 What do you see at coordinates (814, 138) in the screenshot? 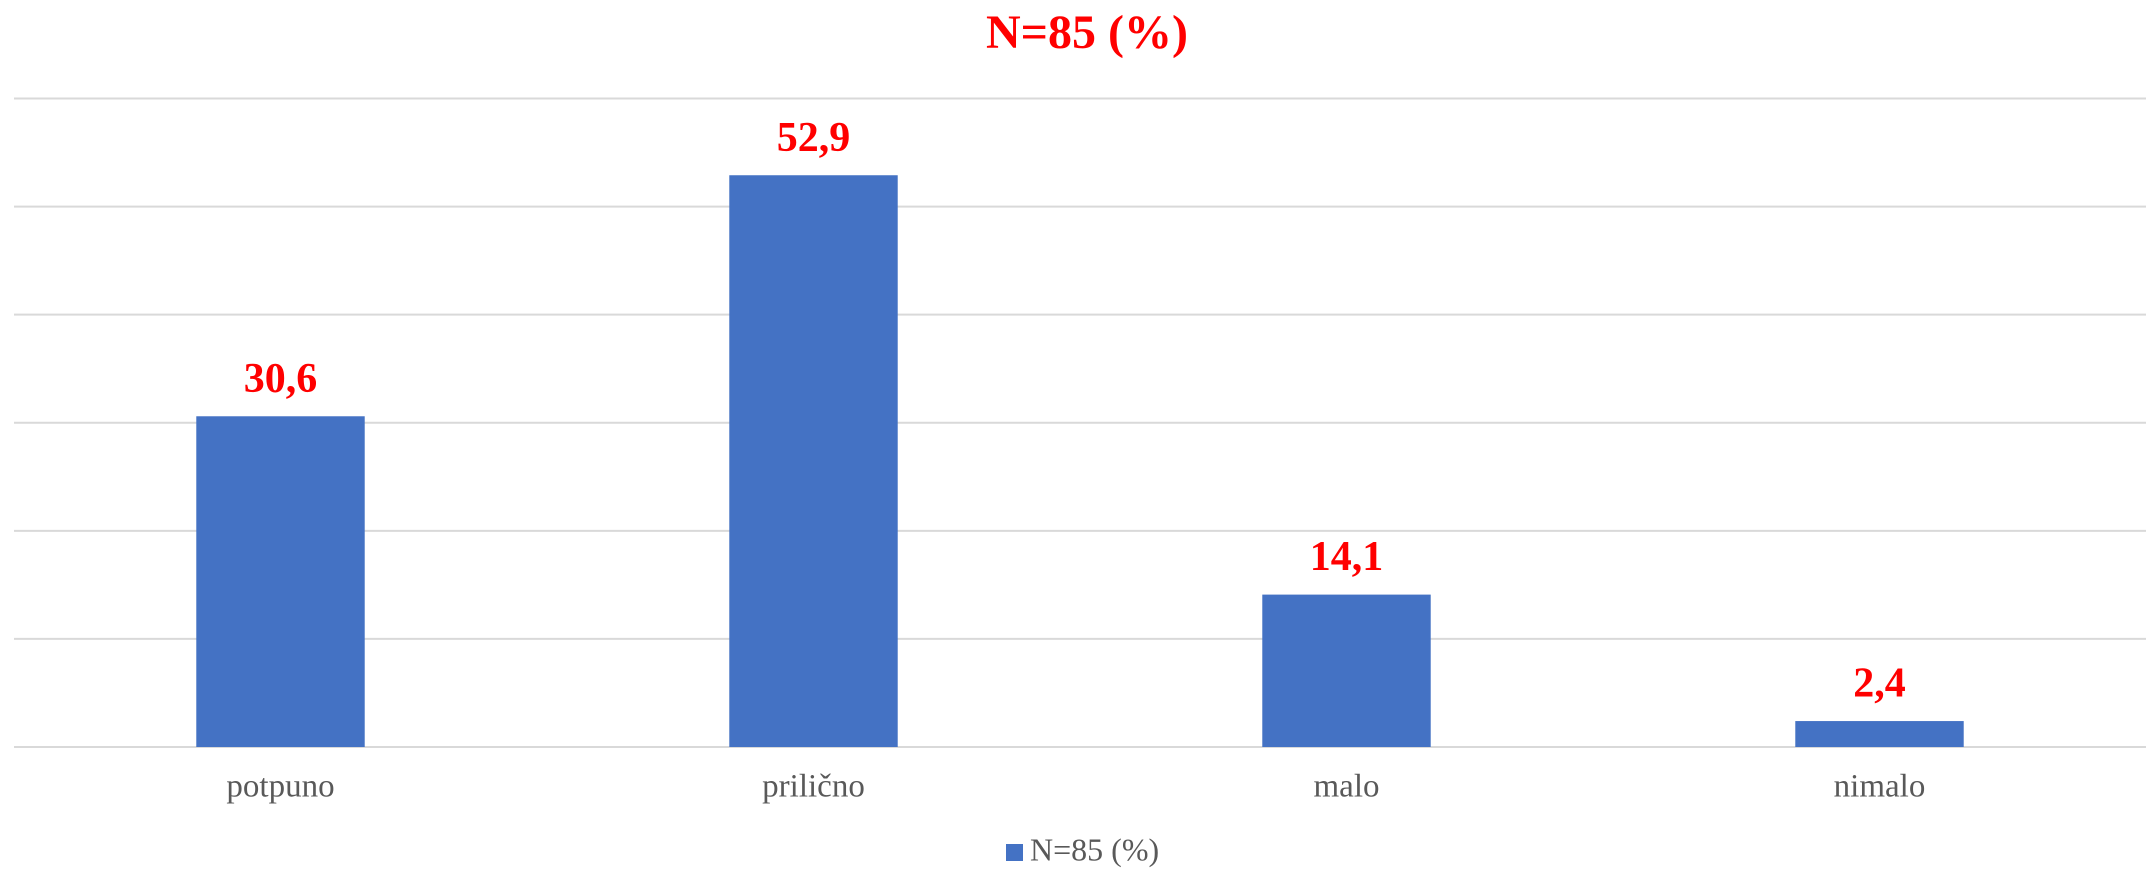
I see `data-label: 52,9` at bounding box center [814, 138].